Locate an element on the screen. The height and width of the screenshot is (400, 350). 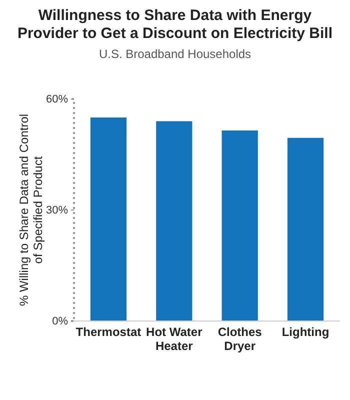
x-tick-label: Lighting is located at coordinates (306, 332).